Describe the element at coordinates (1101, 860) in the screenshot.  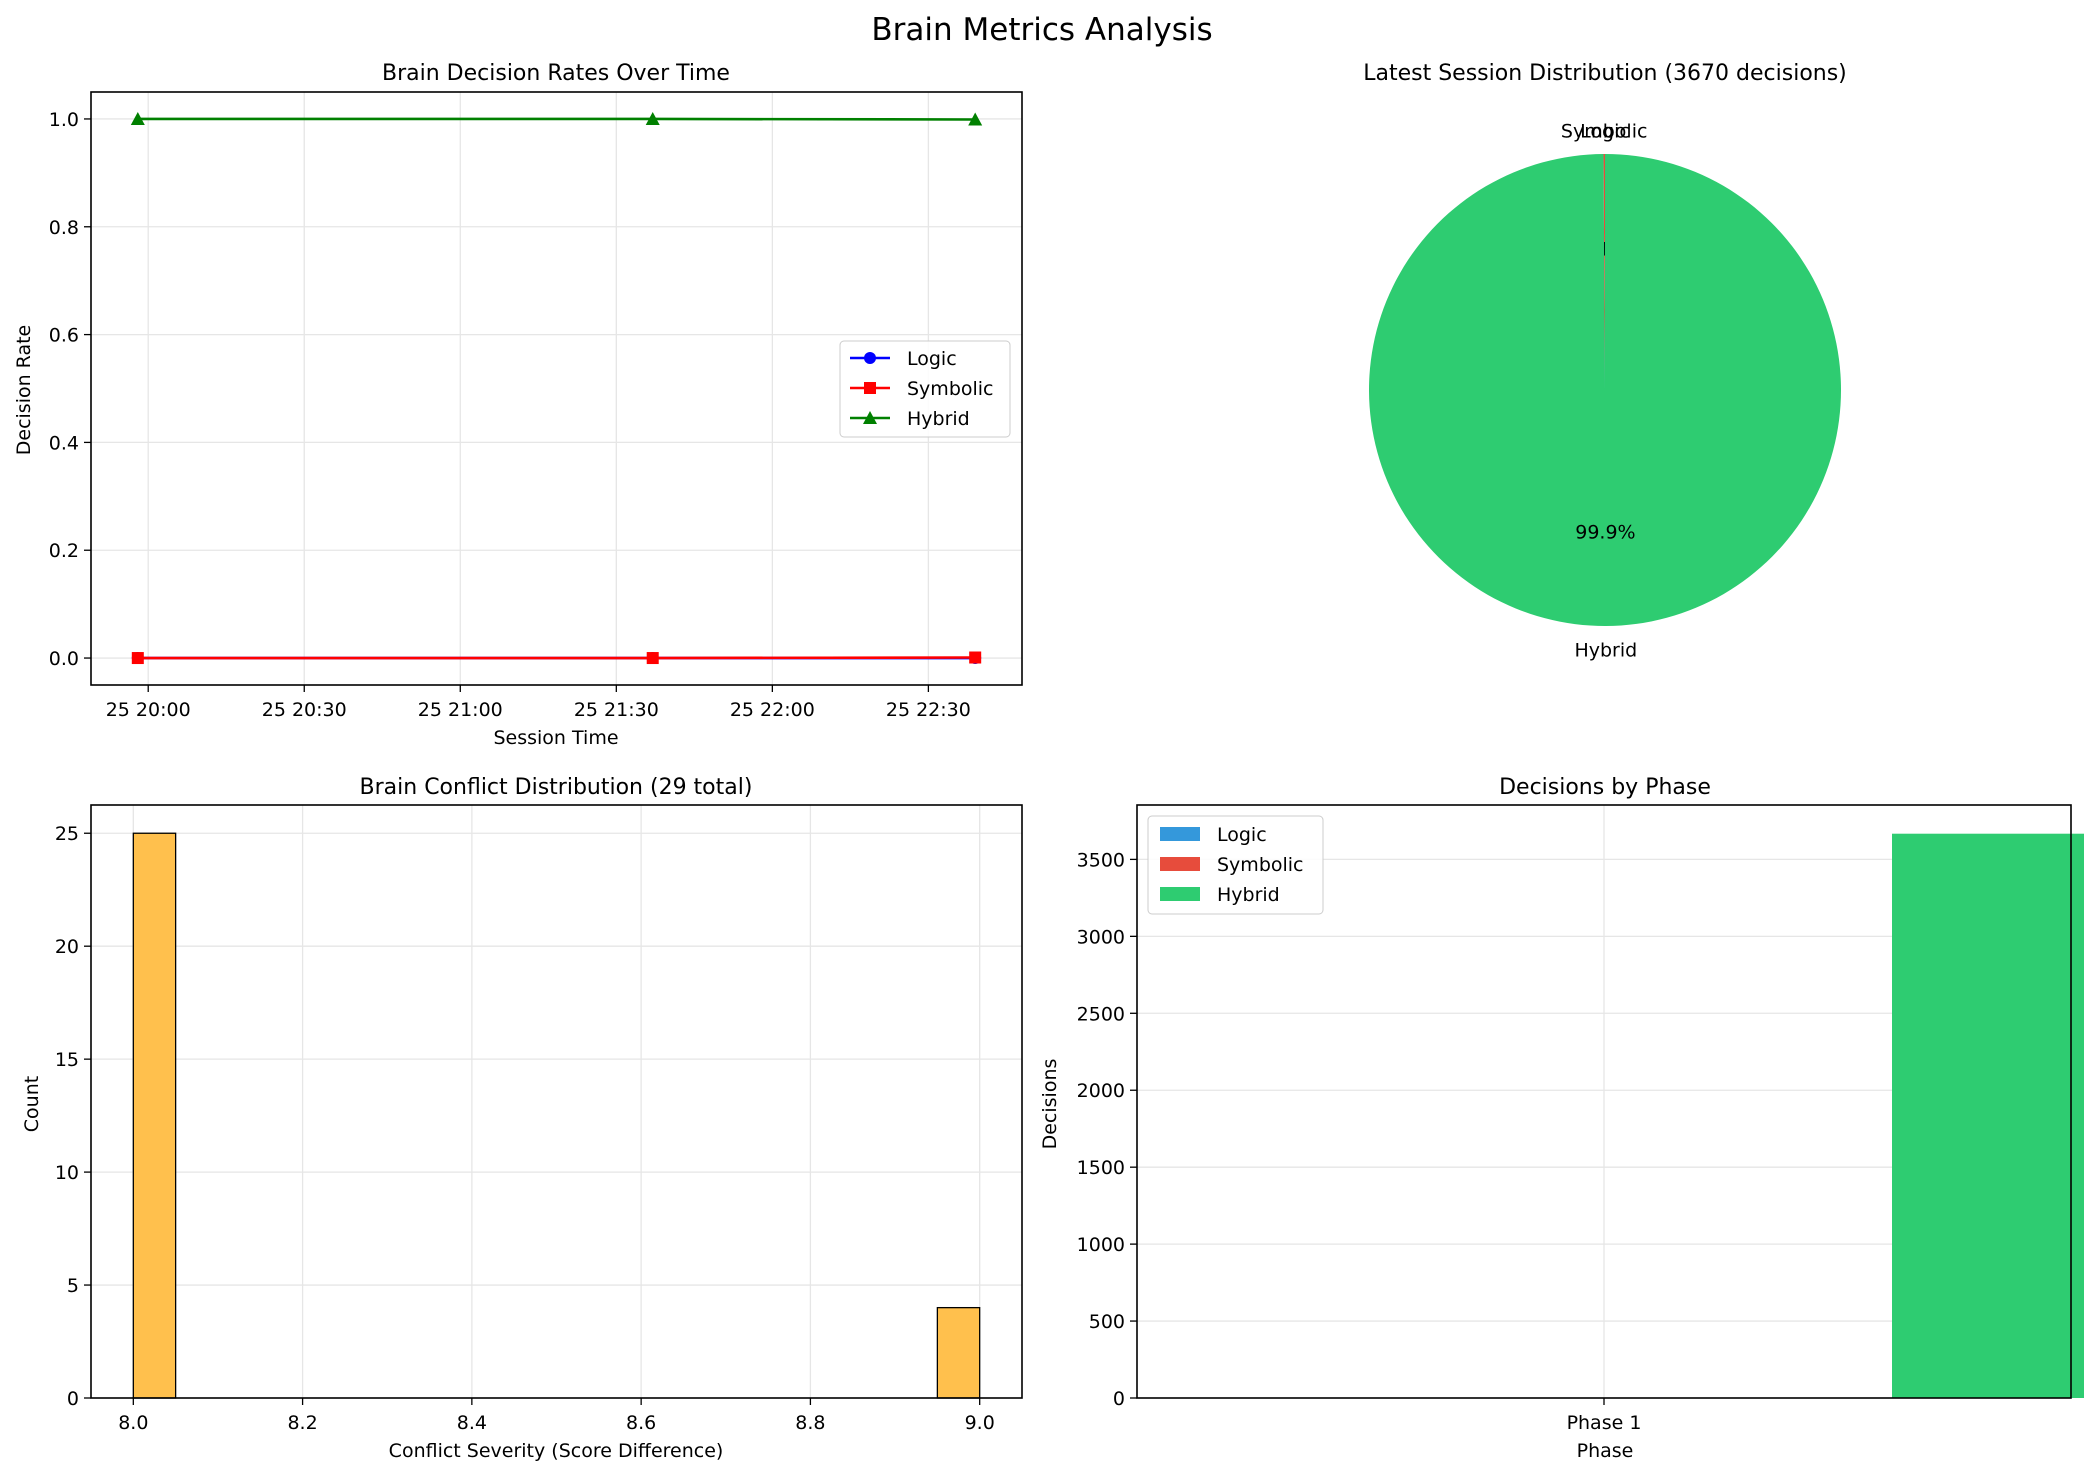
I see `y-tick-label: 3500` at that location.